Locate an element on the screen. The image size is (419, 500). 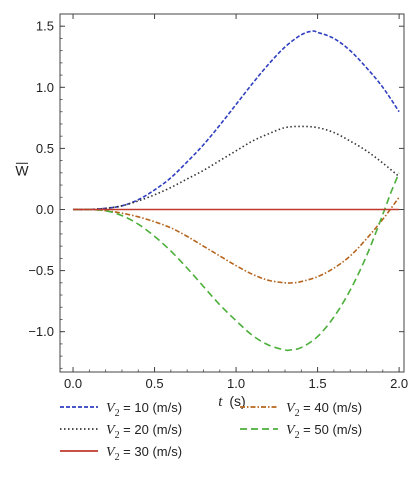
x-tick-label: 1.5 is located at coordinates (318, 383).